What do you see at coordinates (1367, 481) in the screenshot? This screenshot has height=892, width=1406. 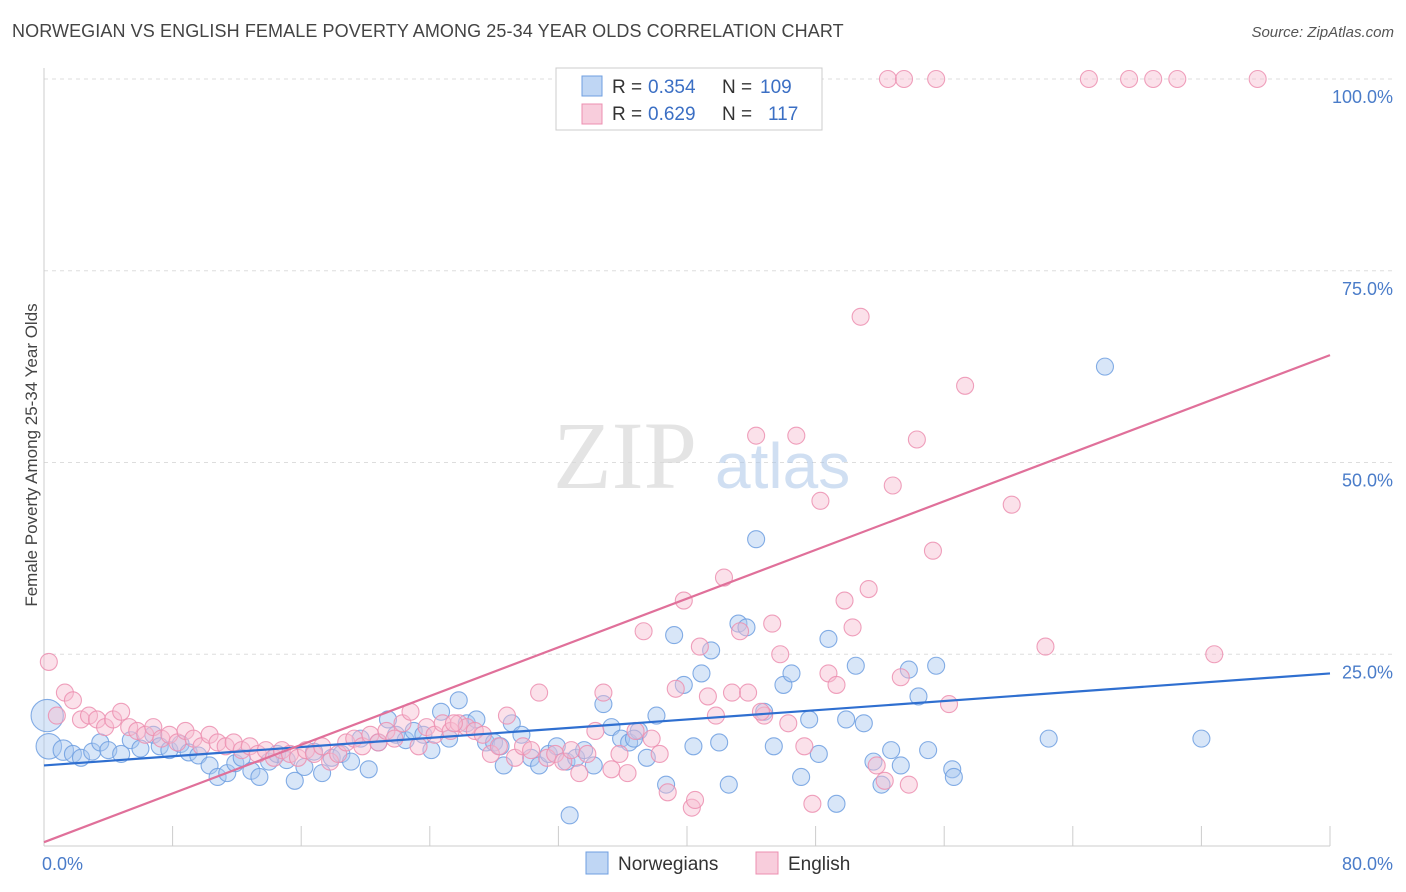 I see `y-tick-label: 50.0%` at bounding box center [1367, 481].